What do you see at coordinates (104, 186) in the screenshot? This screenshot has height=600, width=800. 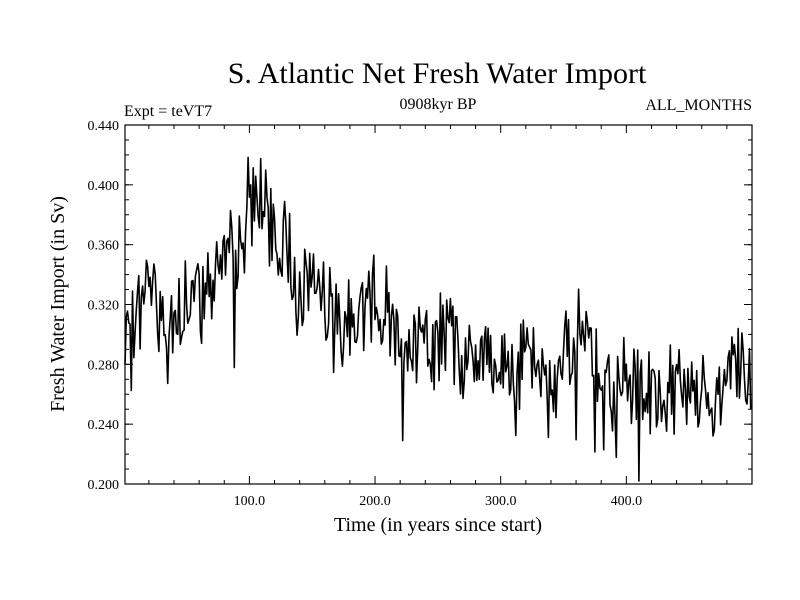 I see `y-tick-label: 0.400` at bounding box center [104, 186].